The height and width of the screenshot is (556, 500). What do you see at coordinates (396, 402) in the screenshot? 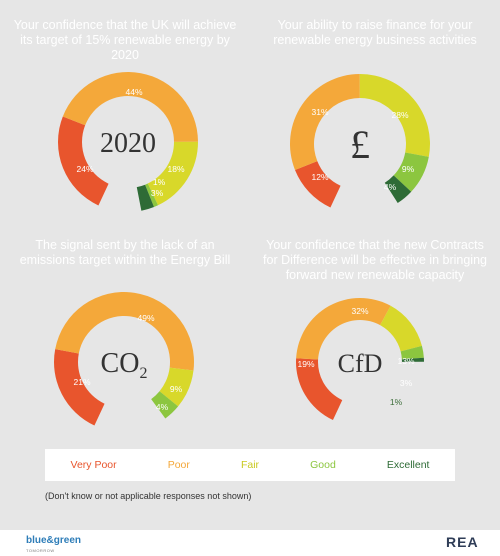
I see `gauge-label-excellent: 1%` at bounding box center [396, 402].